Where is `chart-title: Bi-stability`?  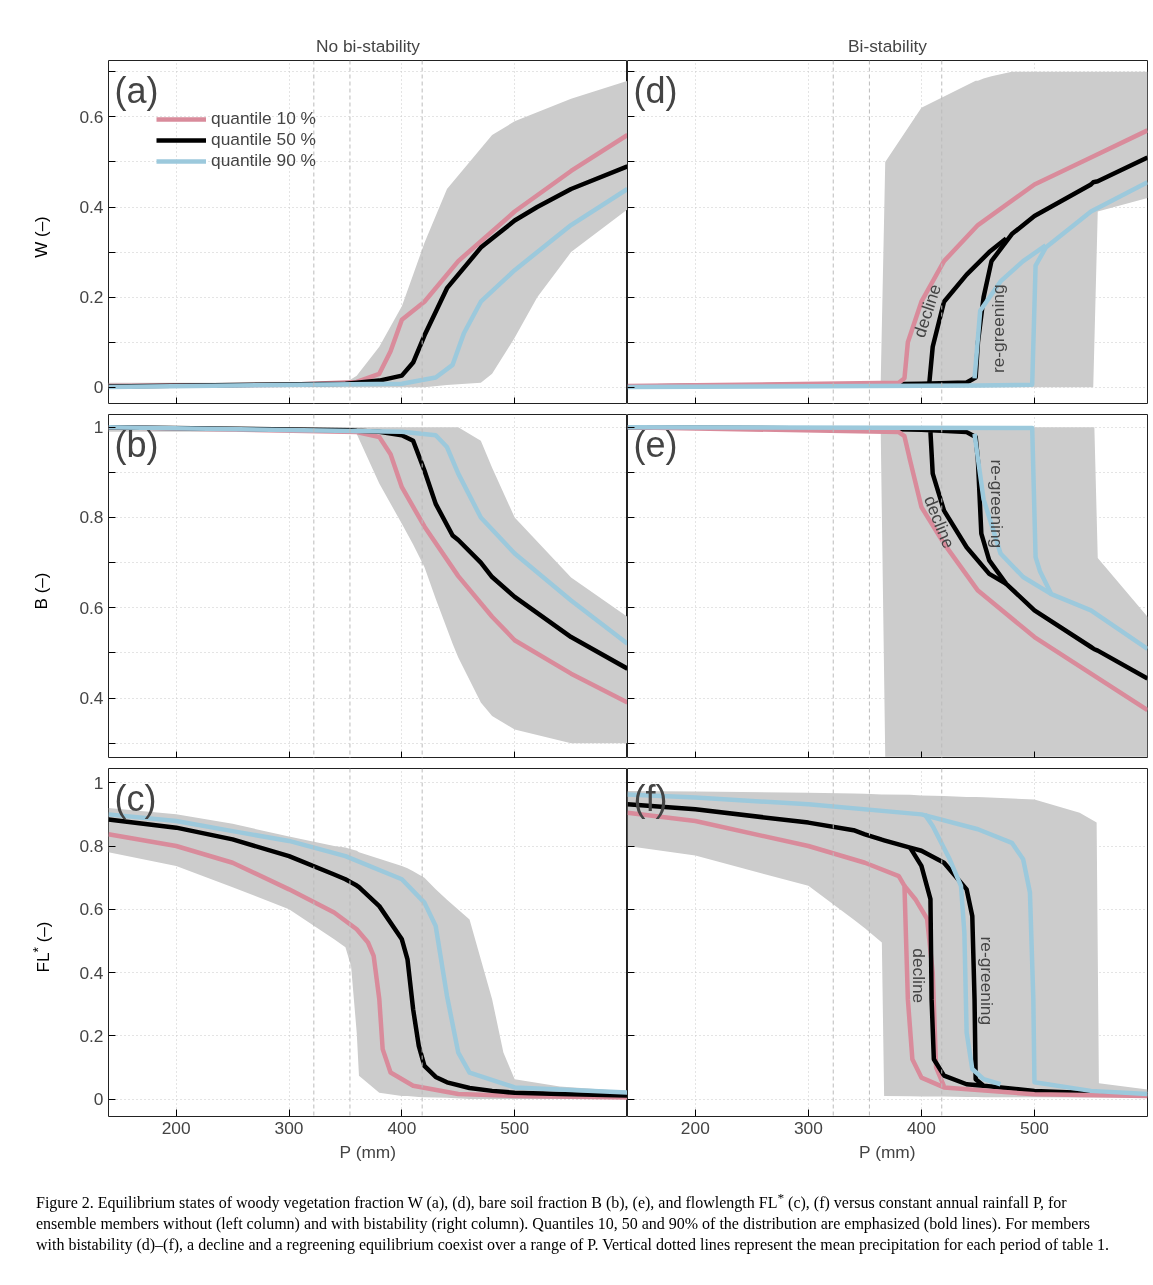
chart-title: Bi-stability is located at coordinates (888, 45).